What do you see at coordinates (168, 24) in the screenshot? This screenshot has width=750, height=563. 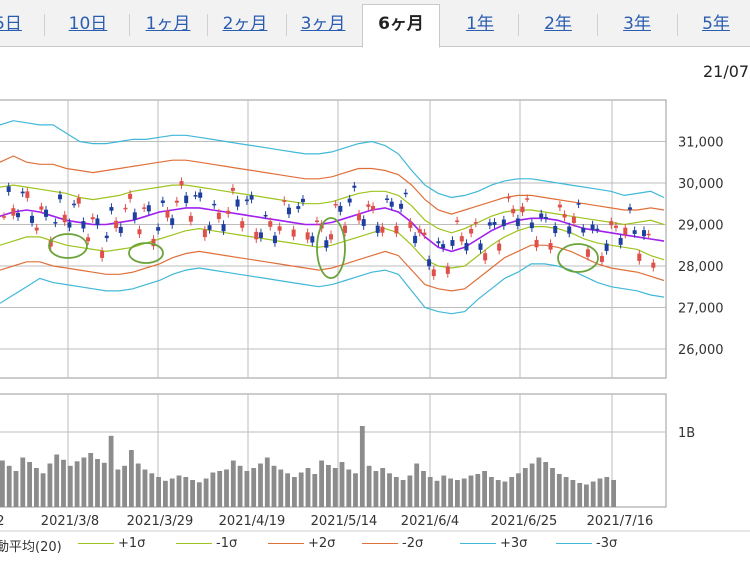 I see `tab-1m: 1ヶ月` at bounding box center [168, 24].